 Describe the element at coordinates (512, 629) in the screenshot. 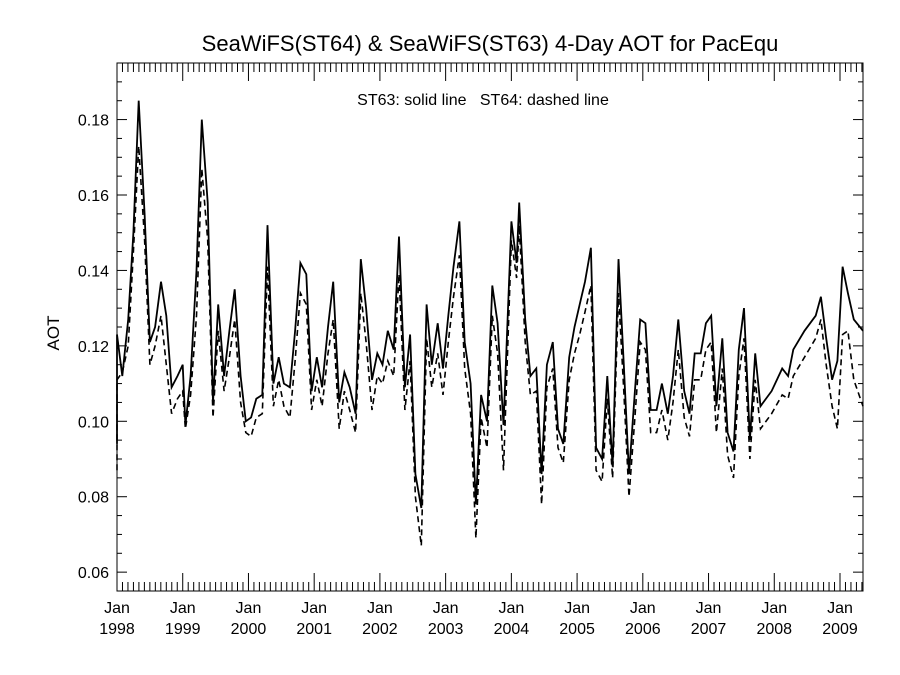

I see `x-tick-year-label: 2004` at that location.